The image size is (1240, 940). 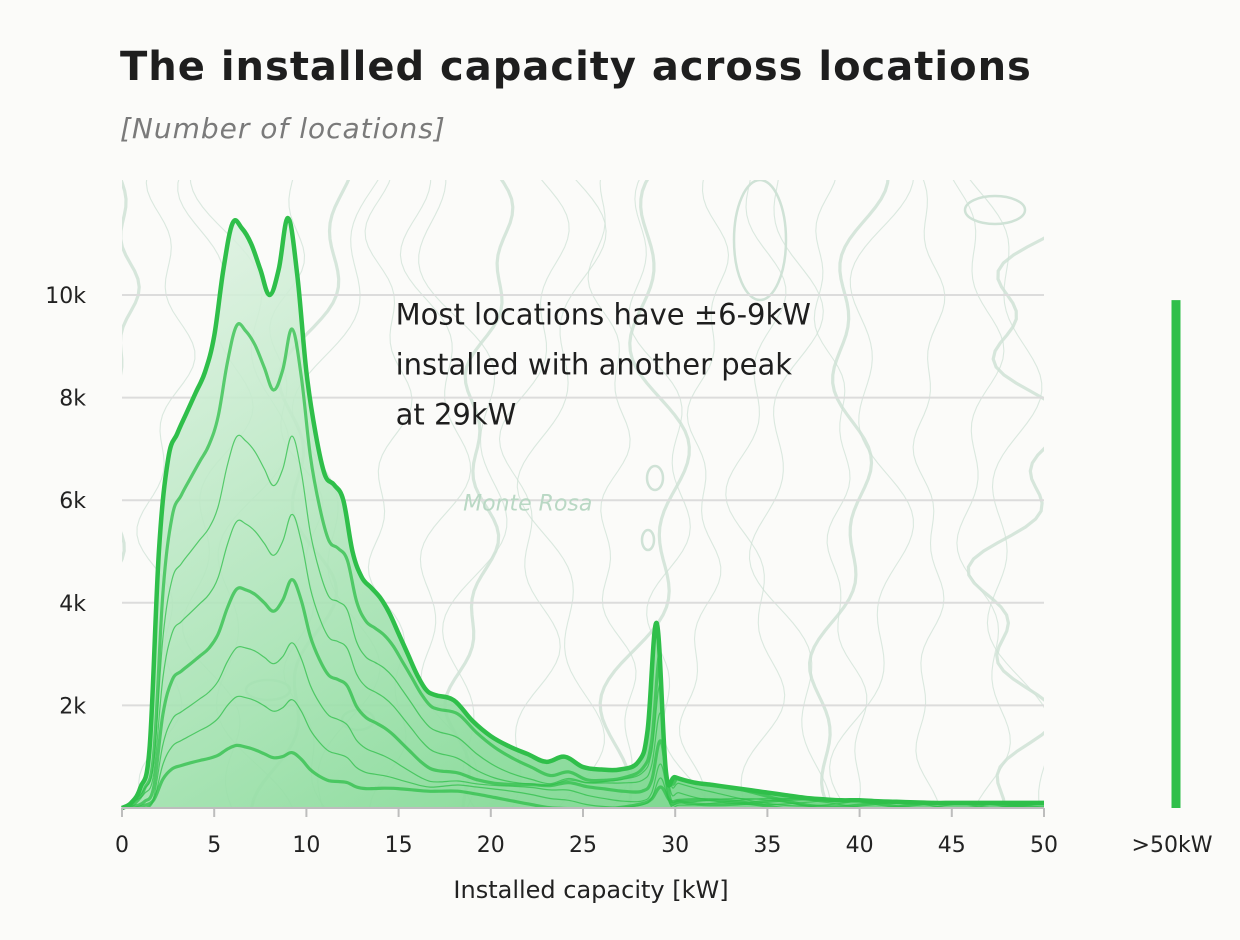 What do you see at coordinates (952, 845) in the screenshot?
I see `x-tick-label: 45` at bounding box center [952, 845].